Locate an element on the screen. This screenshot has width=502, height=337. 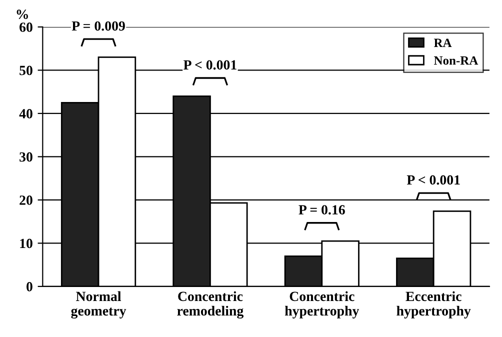
y-tick-label: 30 is located at coordinates (26, 157).